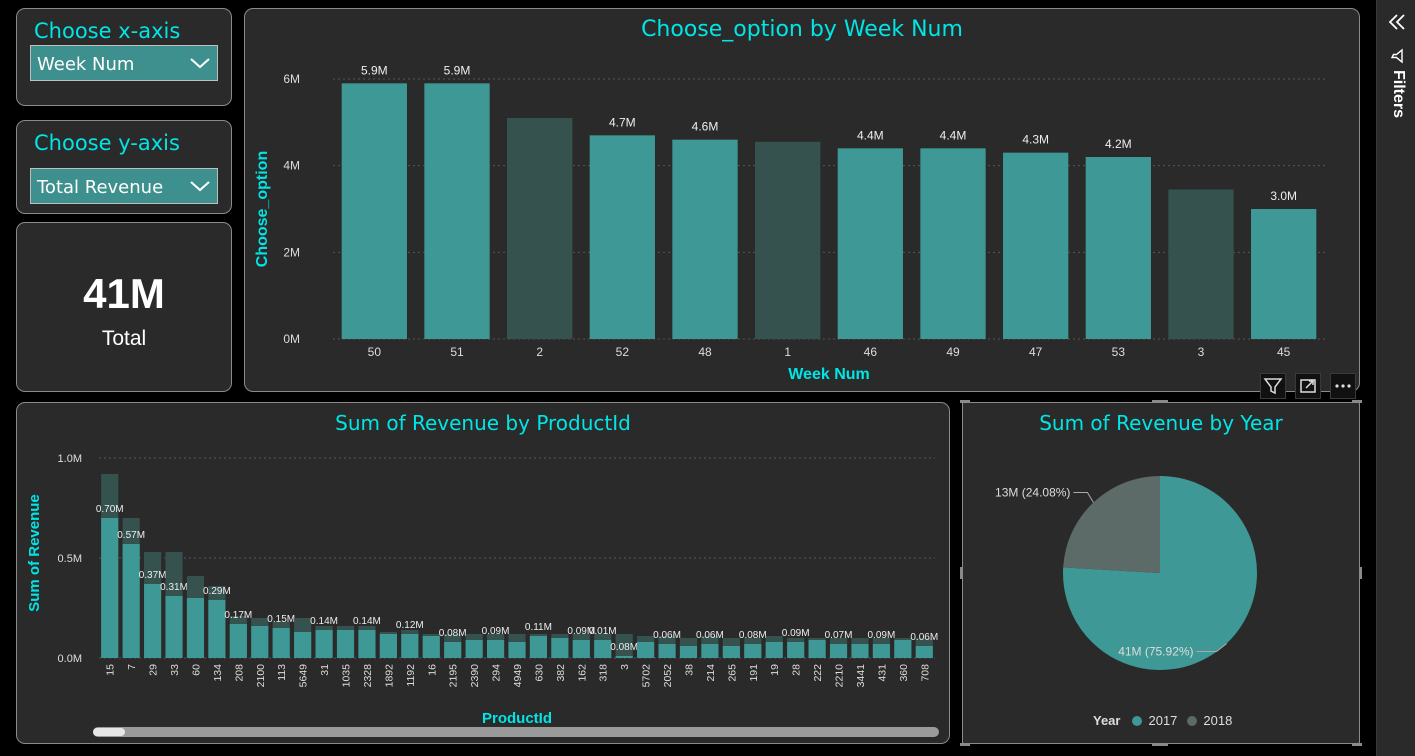 This screenshot has width=1415, height=756. I want to click on x-tick-label: 1035, so click(347, 676).